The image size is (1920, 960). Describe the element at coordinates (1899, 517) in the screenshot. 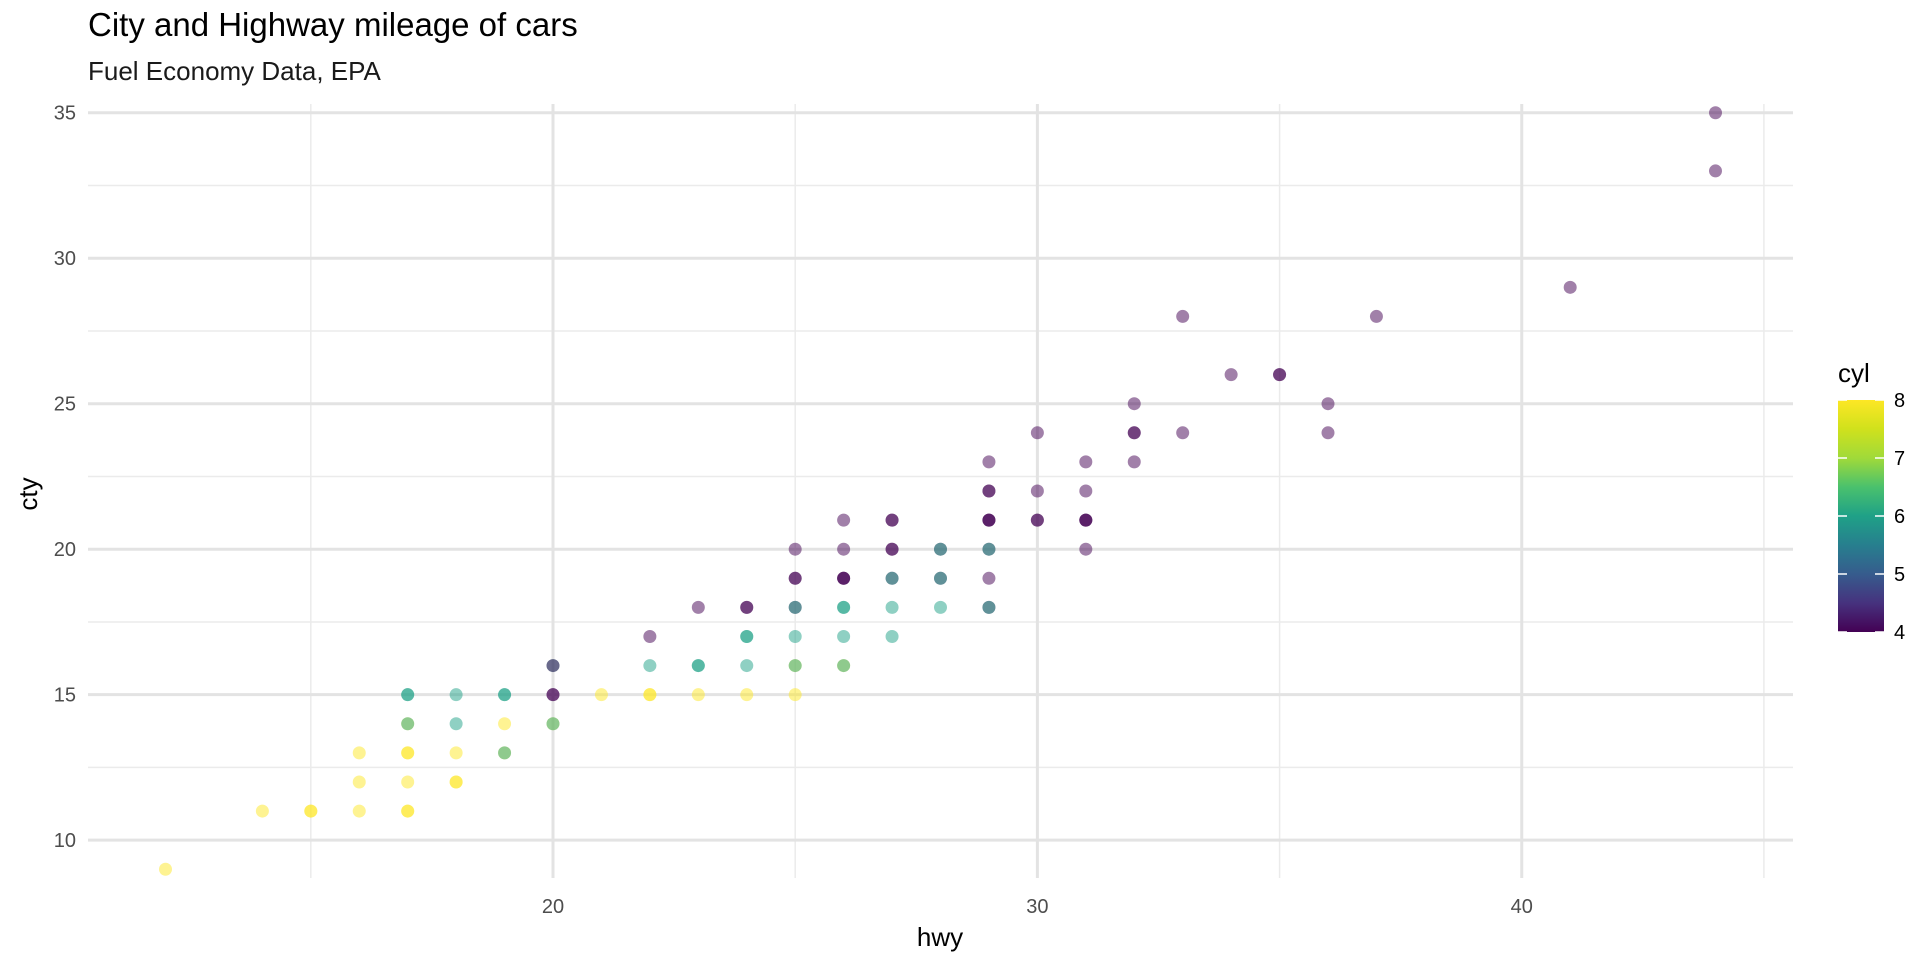

I see `legend-tick-label: 6` at that location.